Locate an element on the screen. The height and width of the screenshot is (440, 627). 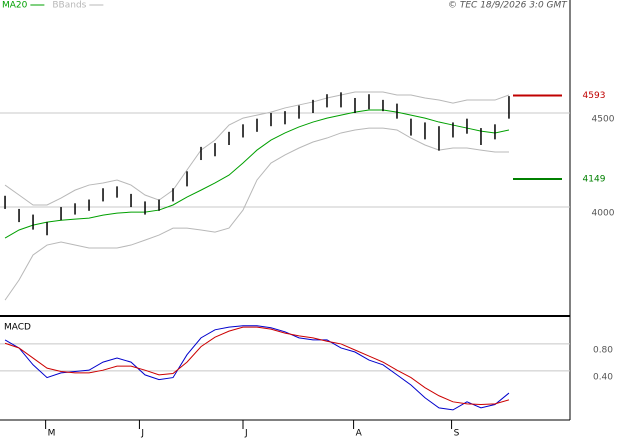
x-tick-label: A is located at coordinates (359, 434).